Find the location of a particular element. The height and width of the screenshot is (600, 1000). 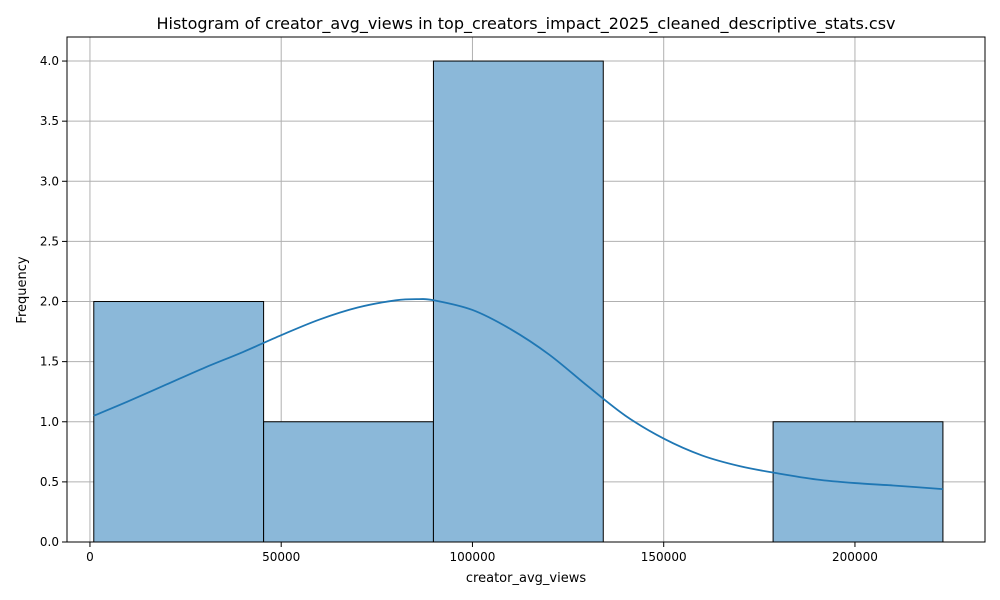

x-tick-label-1: 50000 is located at coordinates (281, 557).